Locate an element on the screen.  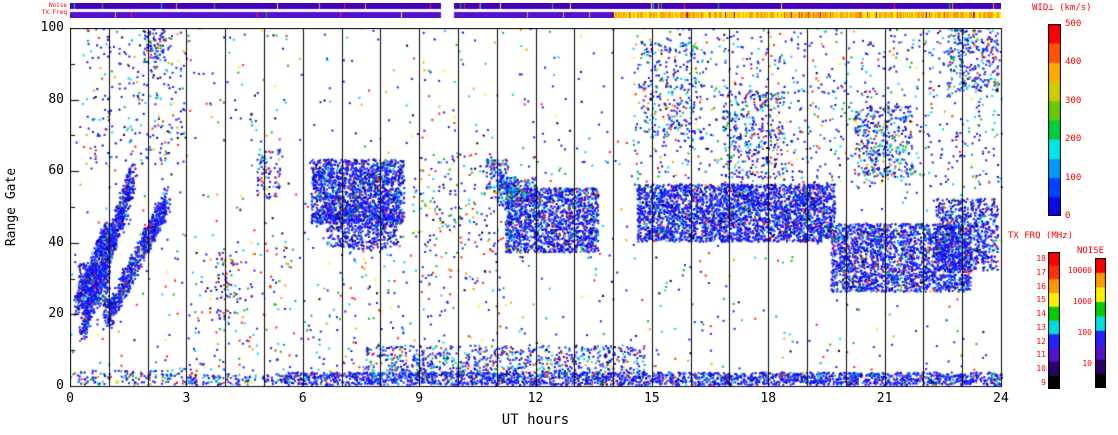
txfrq-colorbar-tick: 11 is located at coordinates (1041, 355).